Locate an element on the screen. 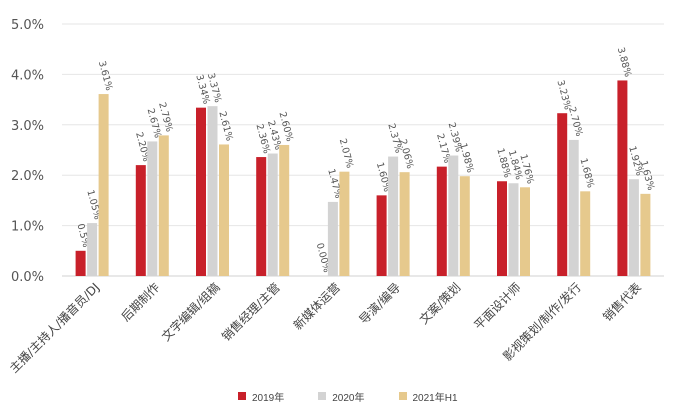 The width and height of the screenshot is (683, 416). legend-swatch-2021h1 is located at coordinates (402, 396).